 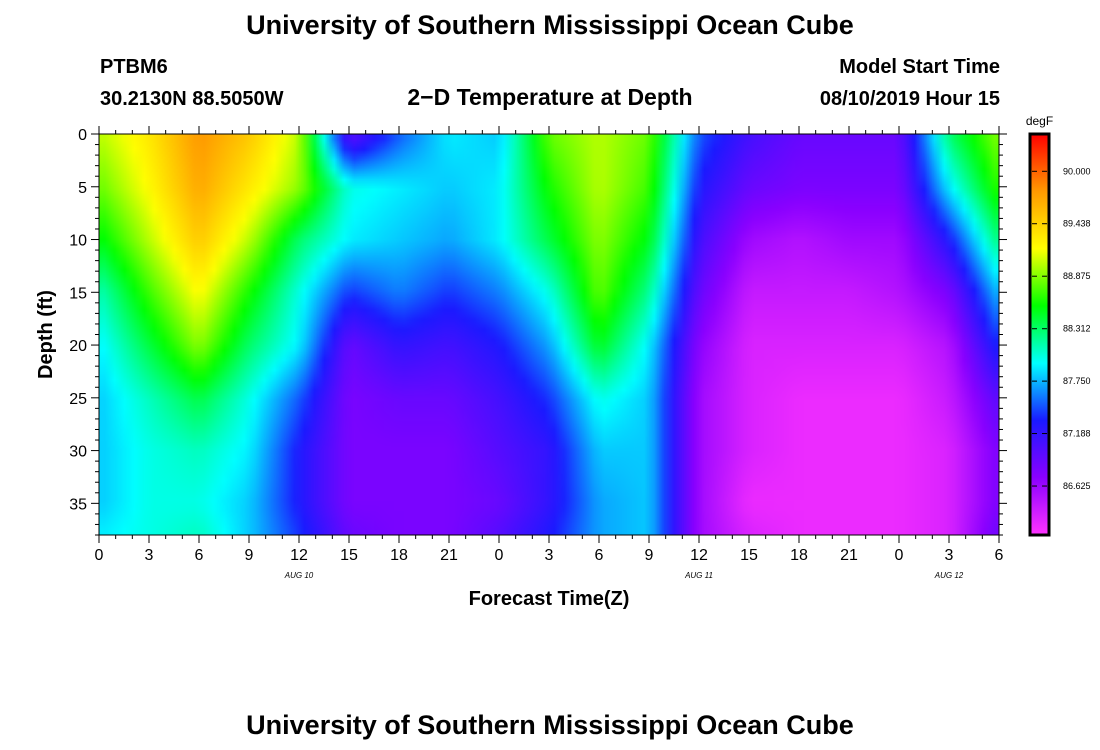 I want to click on x-axis-label: Forecast Time(Z), so click(x=549, y=599).